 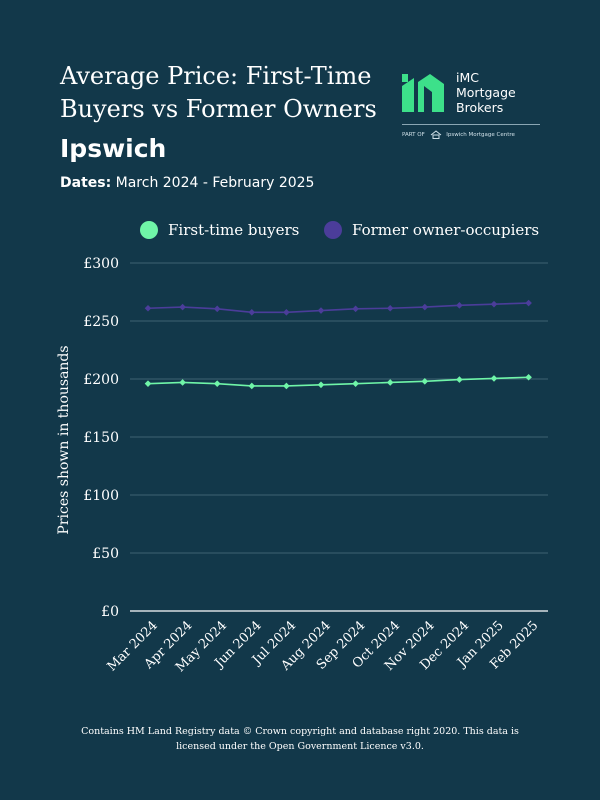 What do you see at coordinates (113, 148) in the screenshot?
I see `city-heading: Ipswich` at bounding box center [113, 148].